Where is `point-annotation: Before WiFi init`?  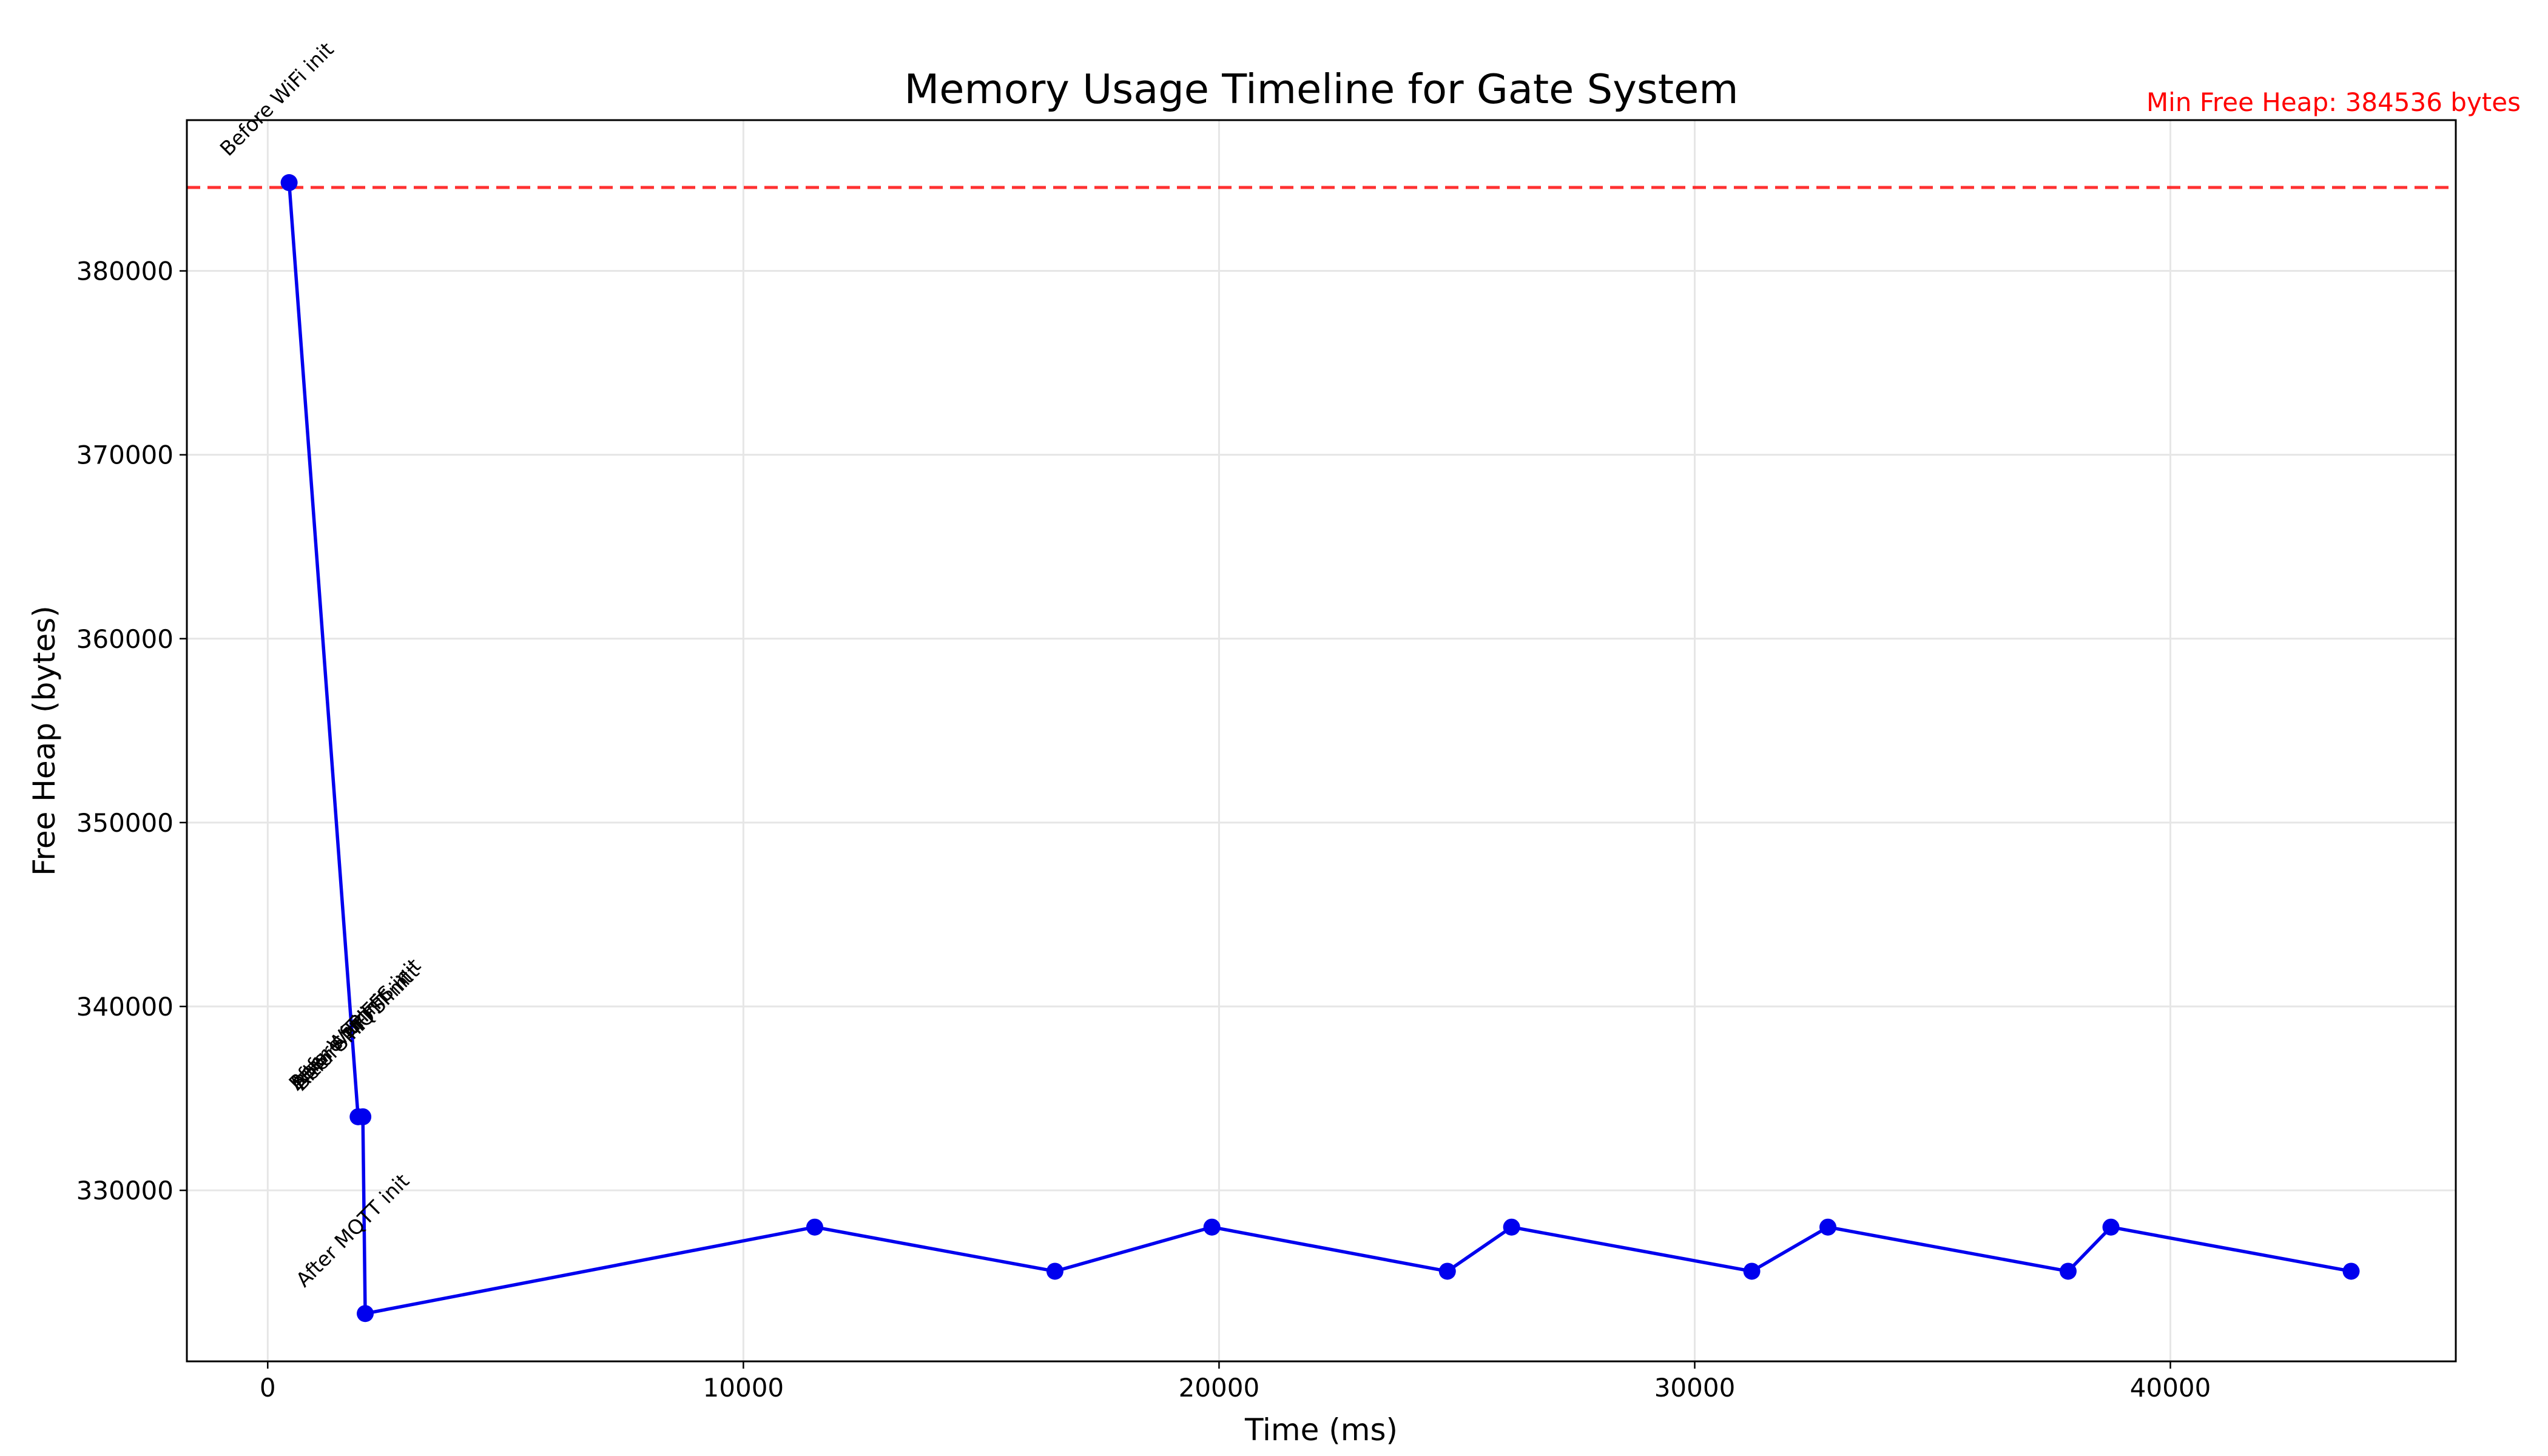 point-annotation: Before WiFi init is located at coordinates (277, 99).